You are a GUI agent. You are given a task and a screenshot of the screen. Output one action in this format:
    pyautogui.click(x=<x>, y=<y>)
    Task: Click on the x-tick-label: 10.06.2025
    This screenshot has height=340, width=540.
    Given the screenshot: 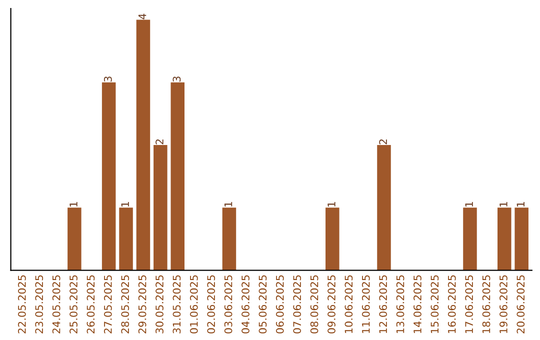 What is the action you would take?
    pyautogui.click(x=348, y=304)
    